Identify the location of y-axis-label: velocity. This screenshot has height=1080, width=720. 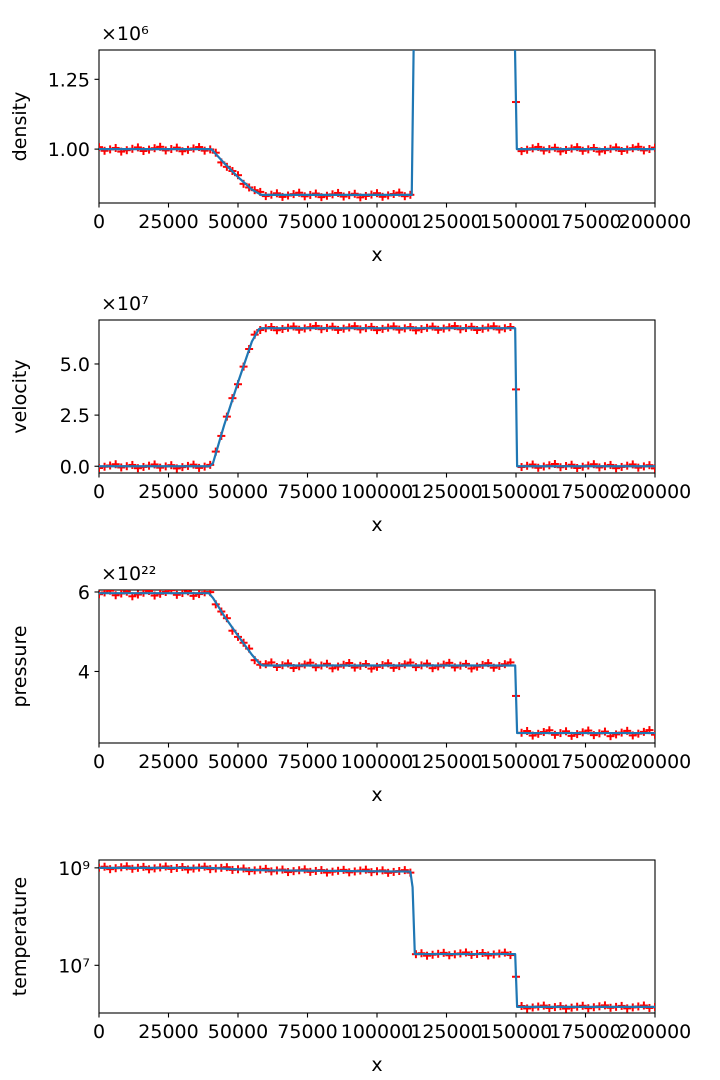
(20, 396).